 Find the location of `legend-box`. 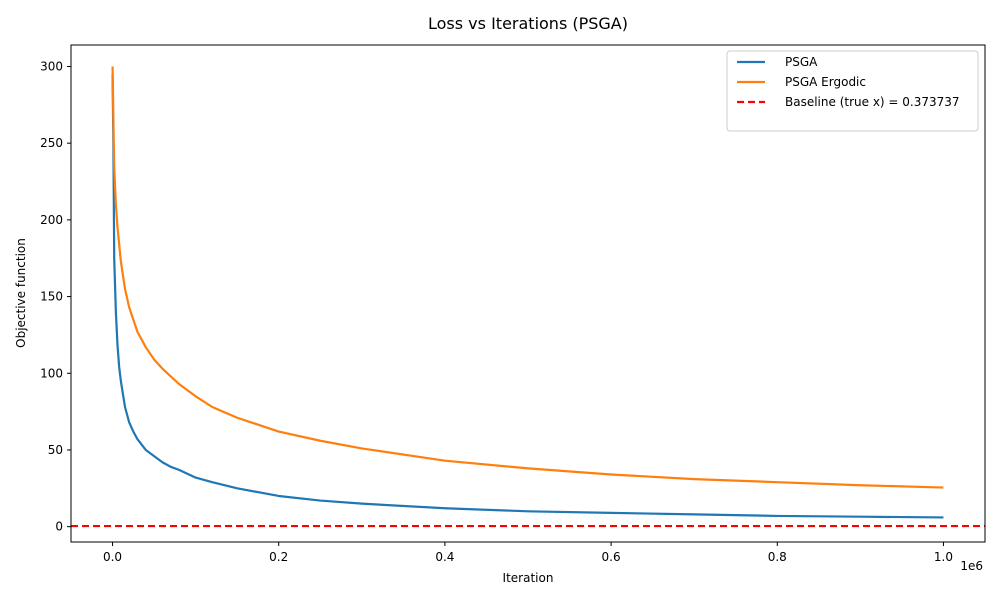

legend-box is located at coordinates (852, 91).